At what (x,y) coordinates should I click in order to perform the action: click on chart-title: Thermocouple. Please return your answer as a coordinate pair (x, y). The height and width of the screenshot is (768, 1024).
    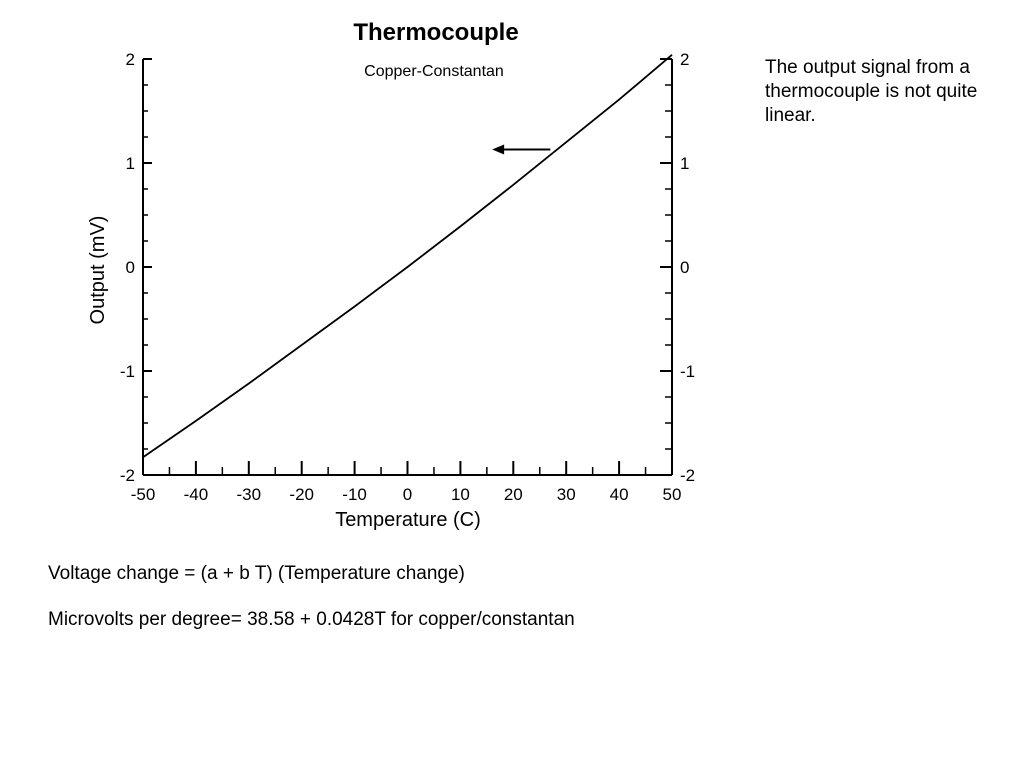
    Looking at the image, I should click on (435, 32).